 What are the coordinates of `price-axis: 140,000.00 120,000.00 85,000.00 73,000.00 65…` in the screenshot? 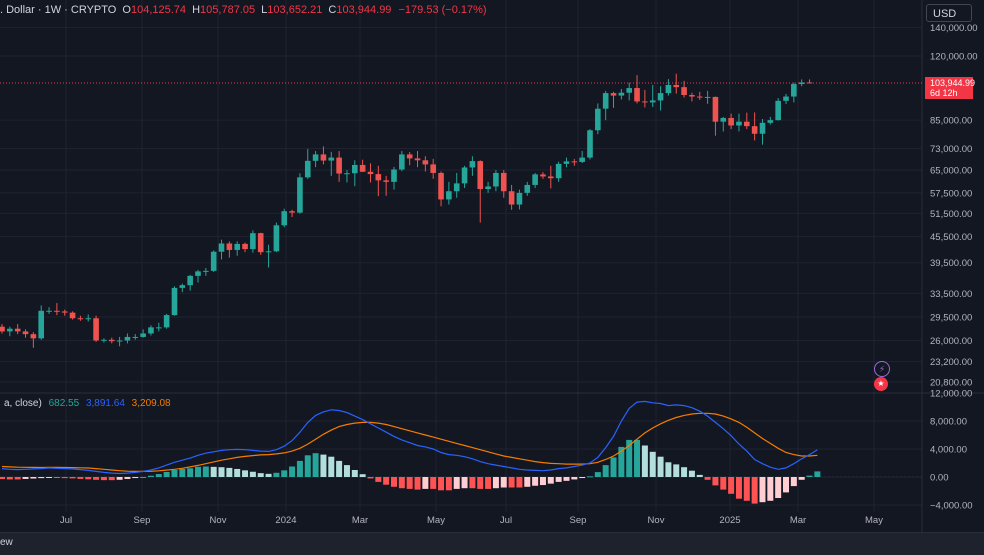 It's located at (954, 206).